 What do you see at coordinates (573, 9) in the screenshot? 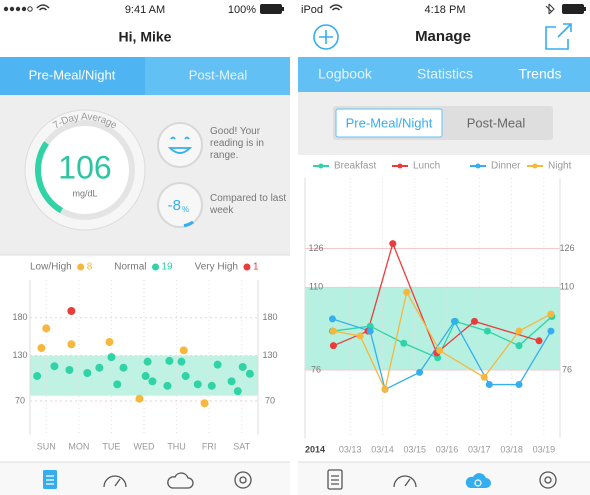
I see `battery-icon` at bounding box center [573, 9].